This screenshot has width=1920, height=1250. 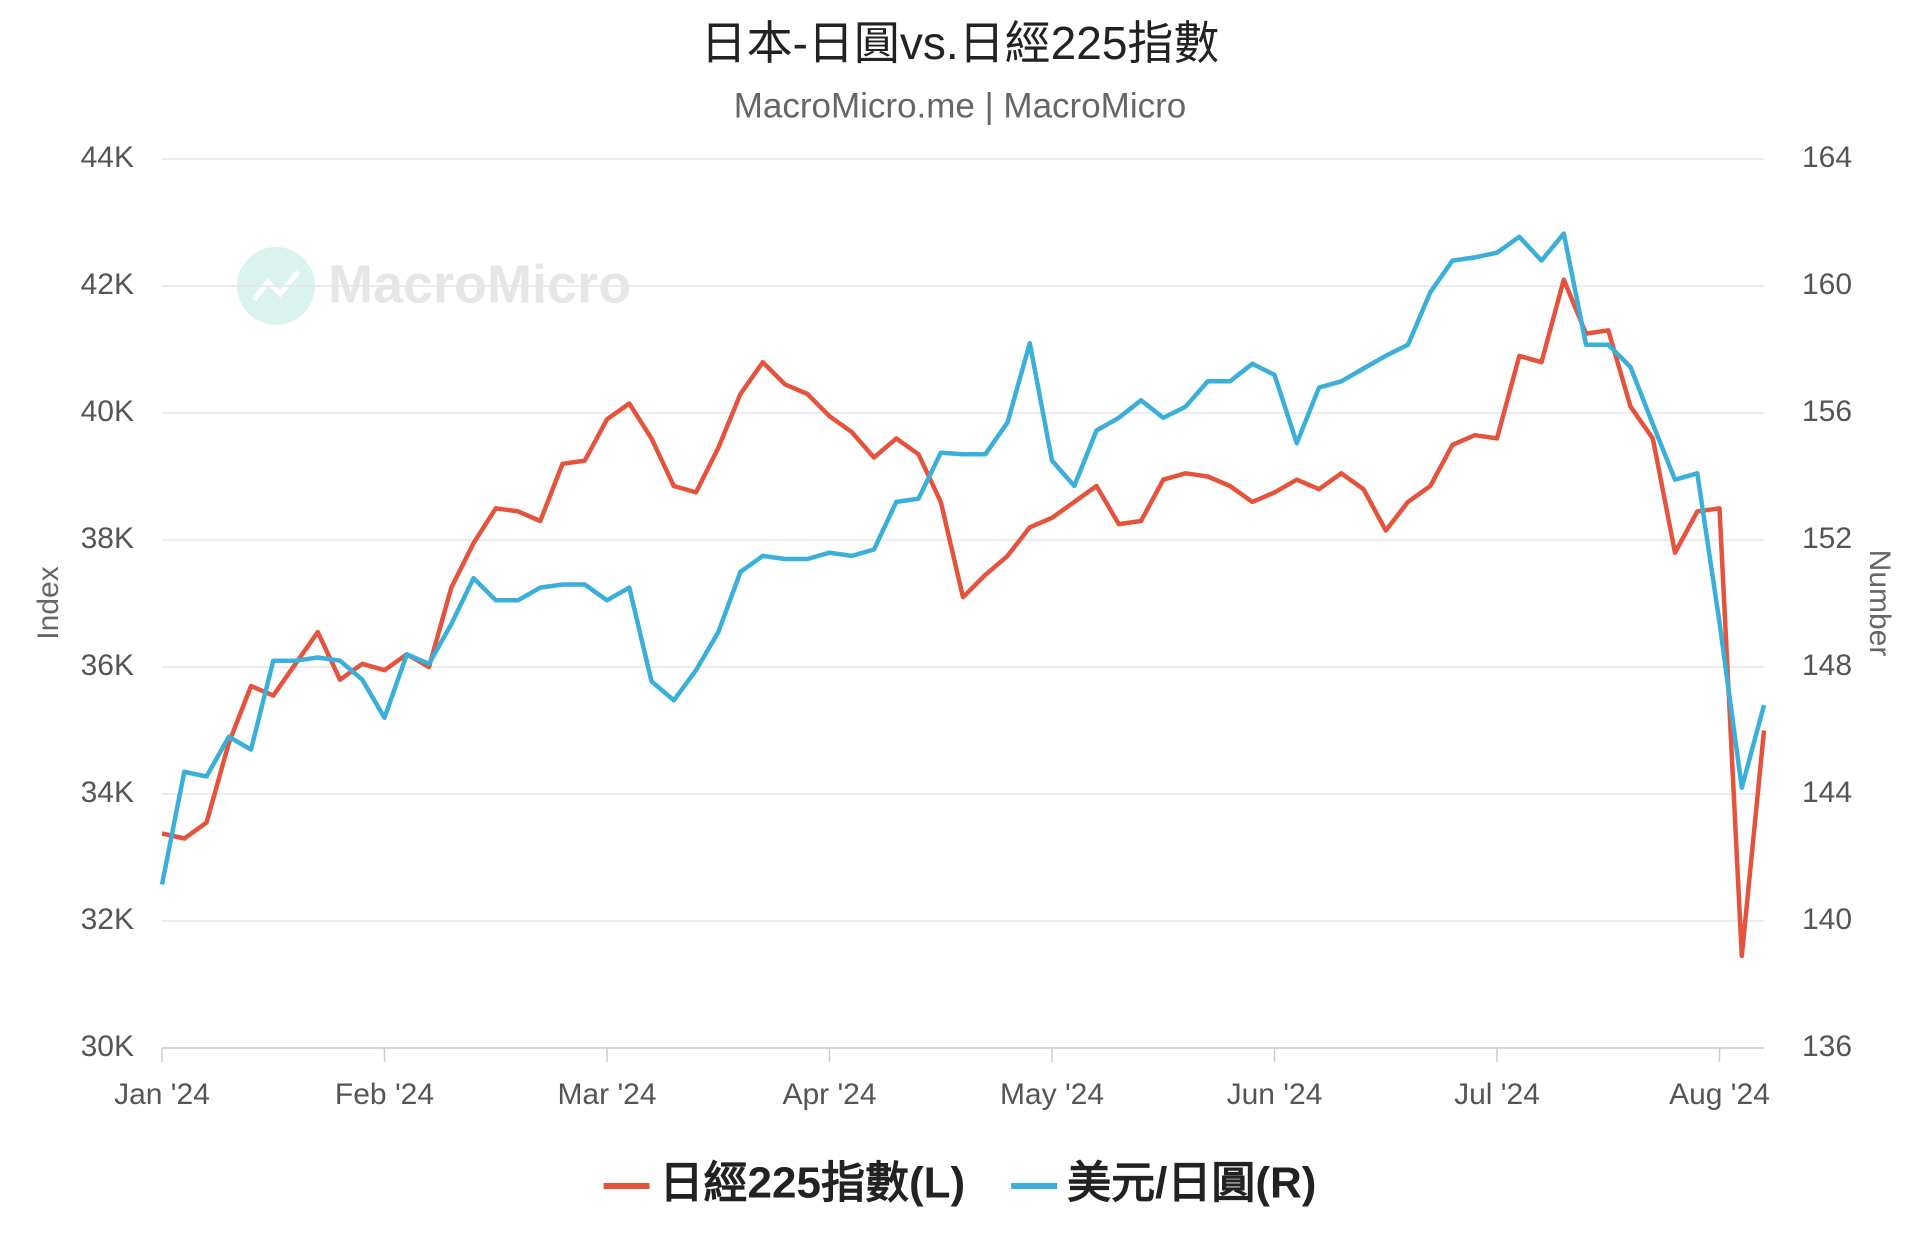 I want to click on y2-tick-label: 136, so click(x=1827, y=1046).